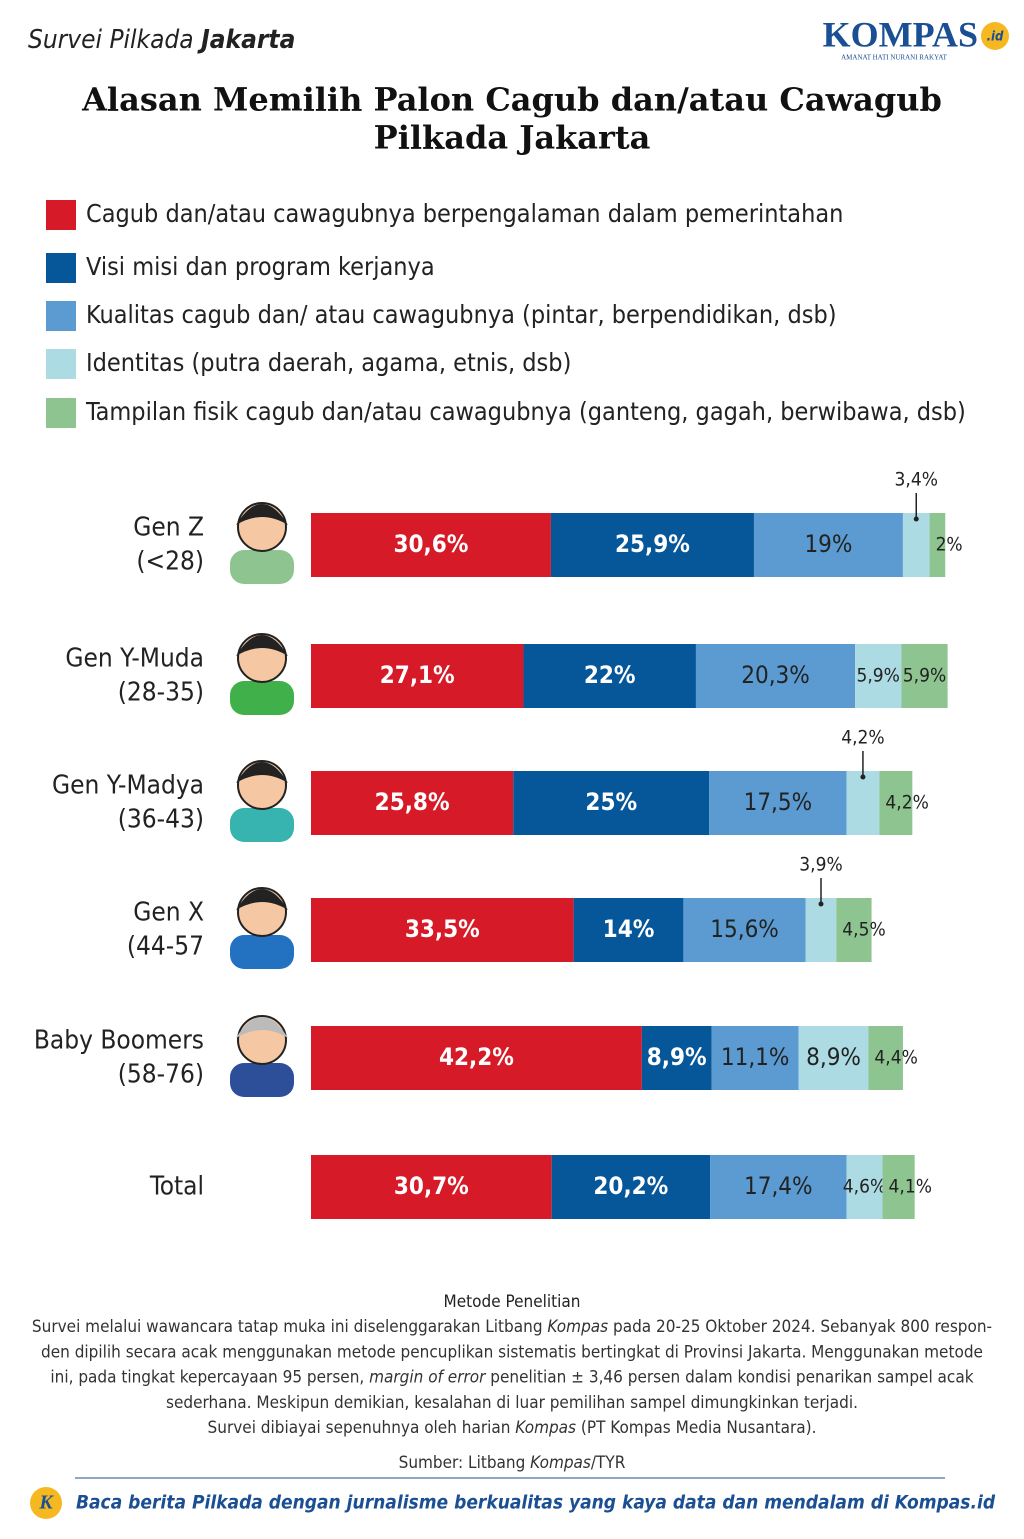 The image size is (1024, 1539). I want to click on category-label: (44-57, so click(165, 947).